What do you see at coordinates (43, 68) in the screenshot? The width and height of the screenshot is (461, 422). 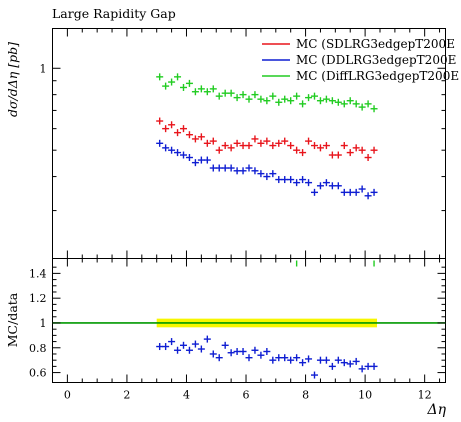 I see `y-tick-label: 1` at bounding box center [43, 68].